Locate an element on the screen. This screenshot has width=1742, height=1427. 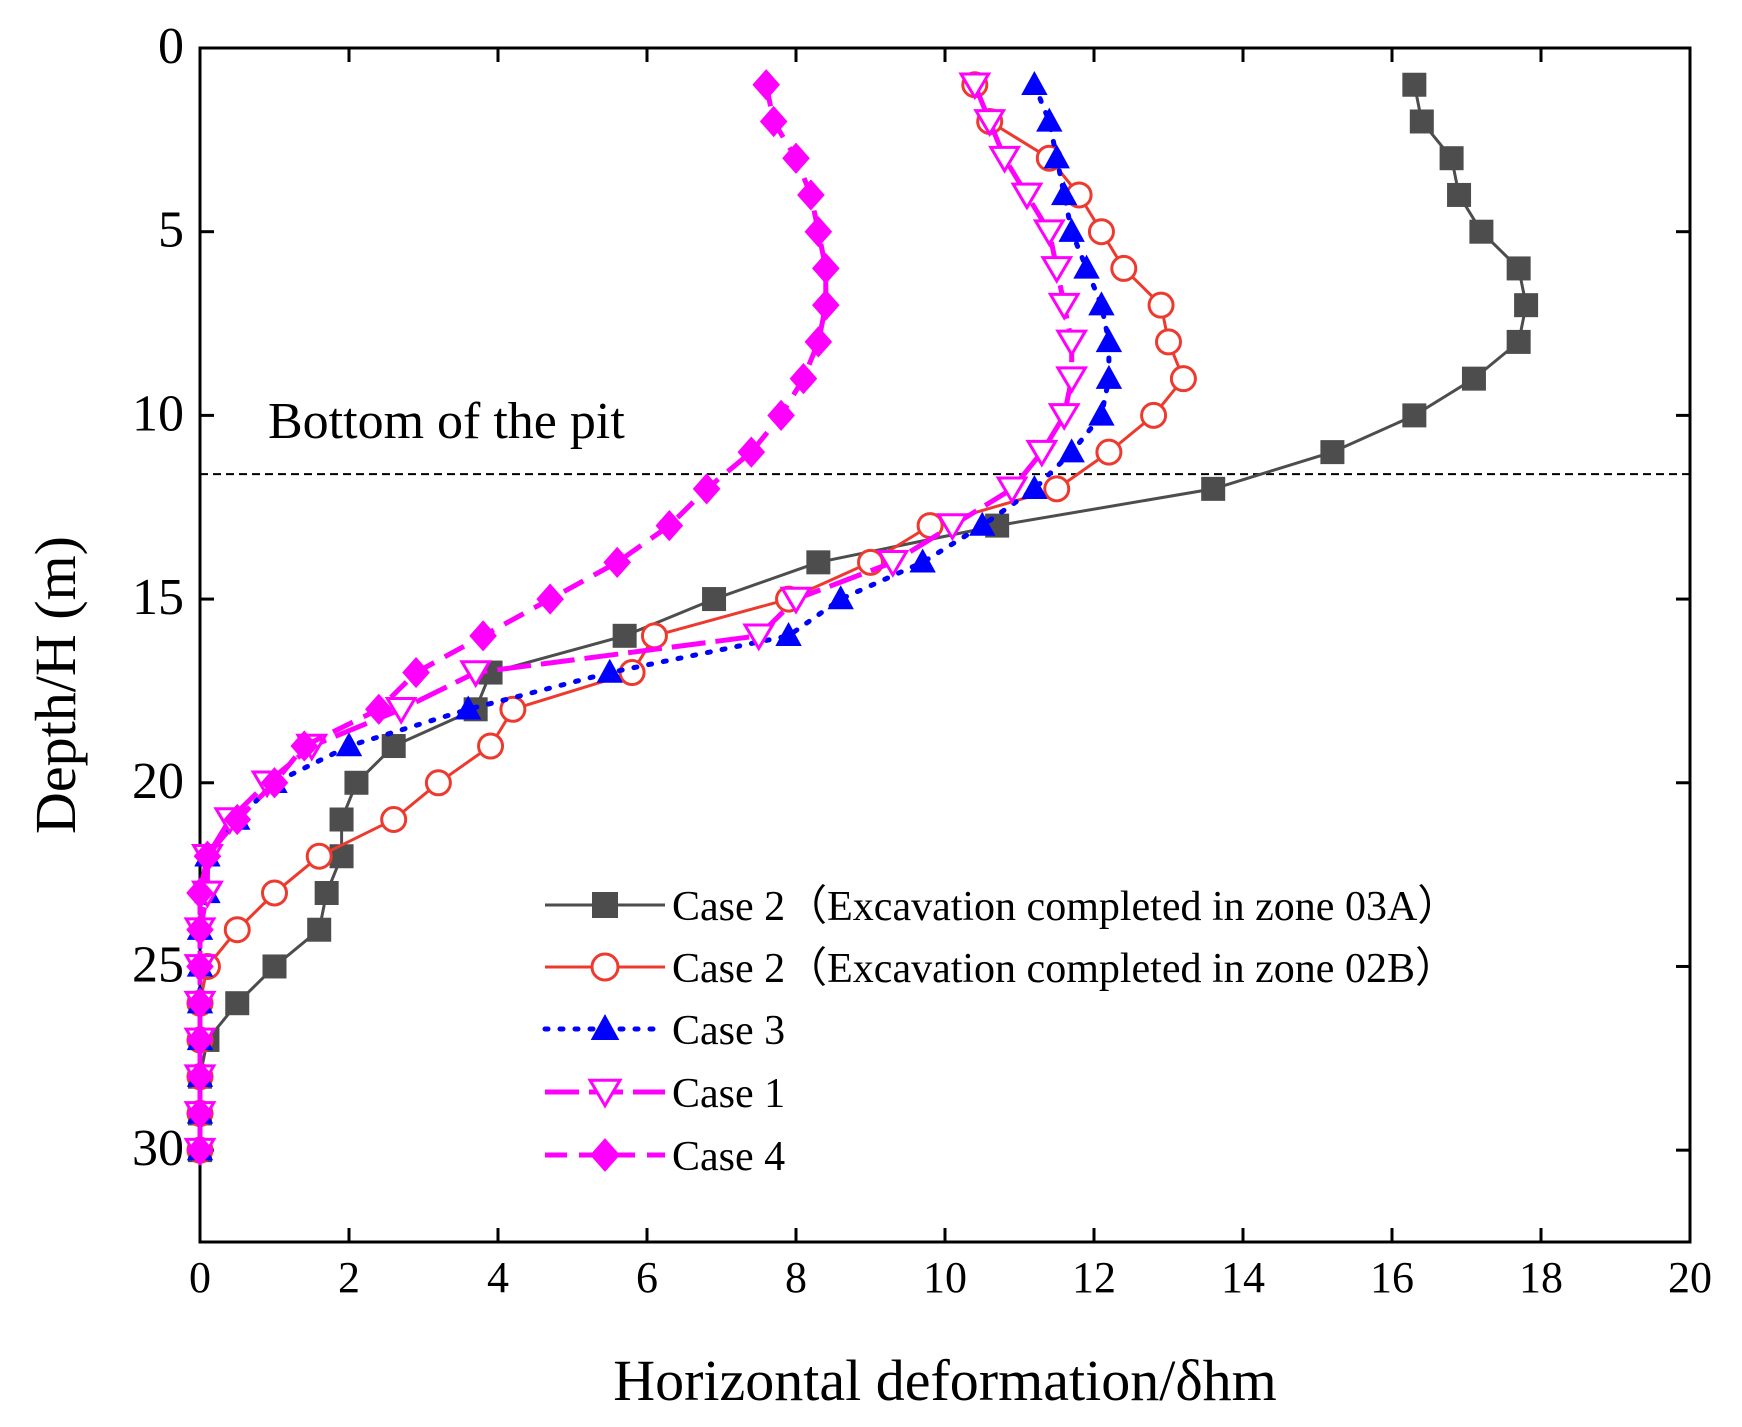
y-tick-label: 30 is located at coordinates (158, 1148).